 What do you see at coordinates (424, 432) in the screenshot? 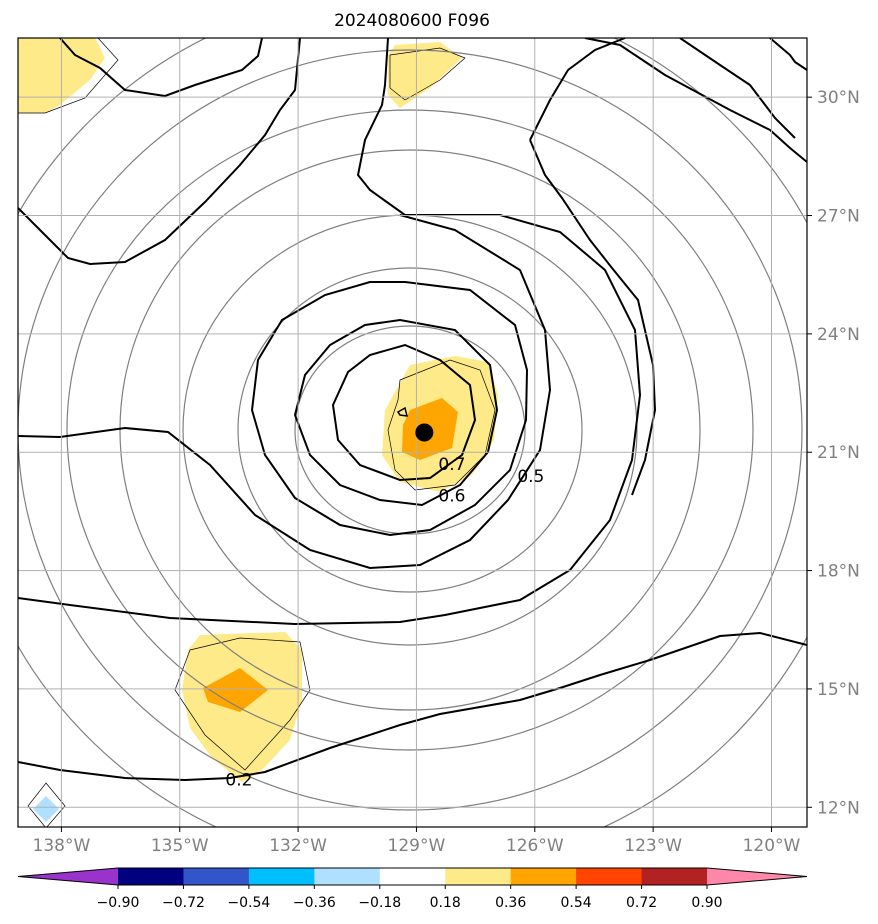
I see `storm-center-marker` at bounding box center [424, 432].